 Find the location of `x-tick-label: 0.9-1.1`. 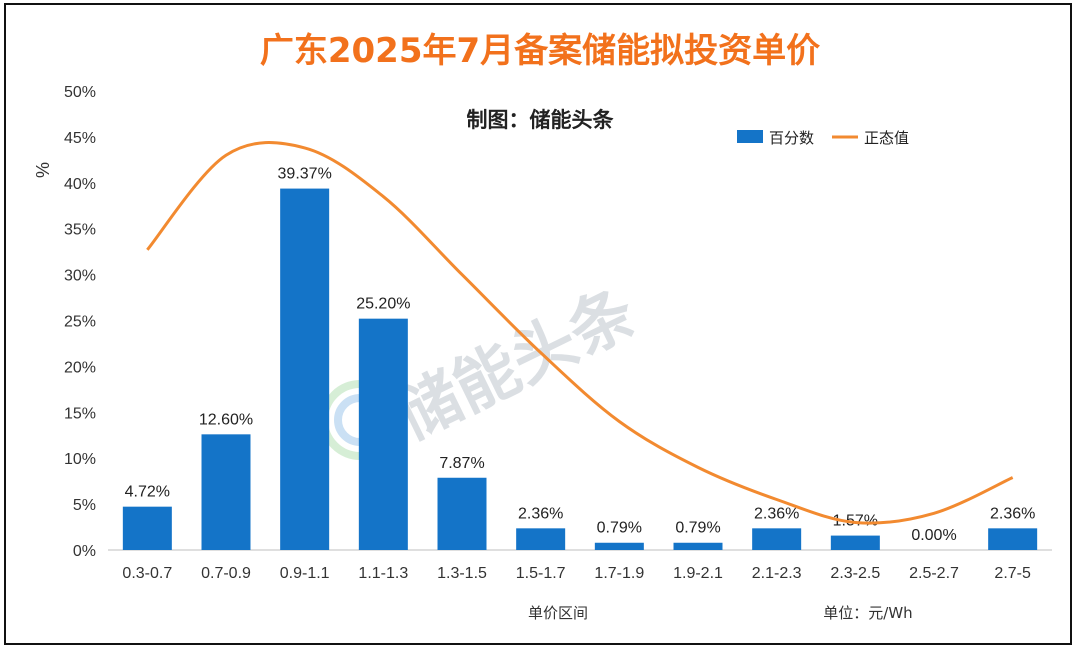

x-tick-label: 0.9-1.1 is located at coordinates (305, 573).